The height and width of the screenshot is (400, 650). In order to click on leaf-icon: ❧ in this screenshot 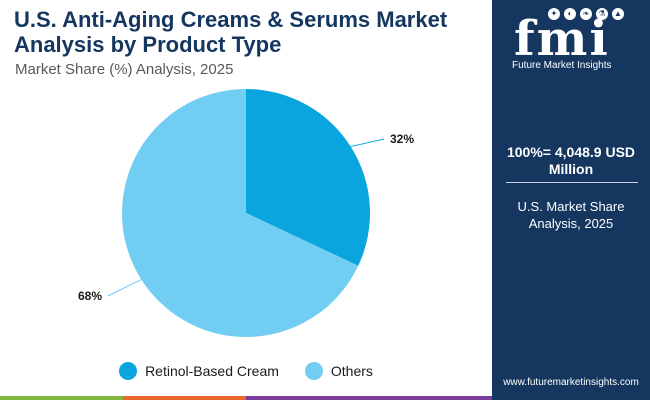, I will do `click(586, 14)`.